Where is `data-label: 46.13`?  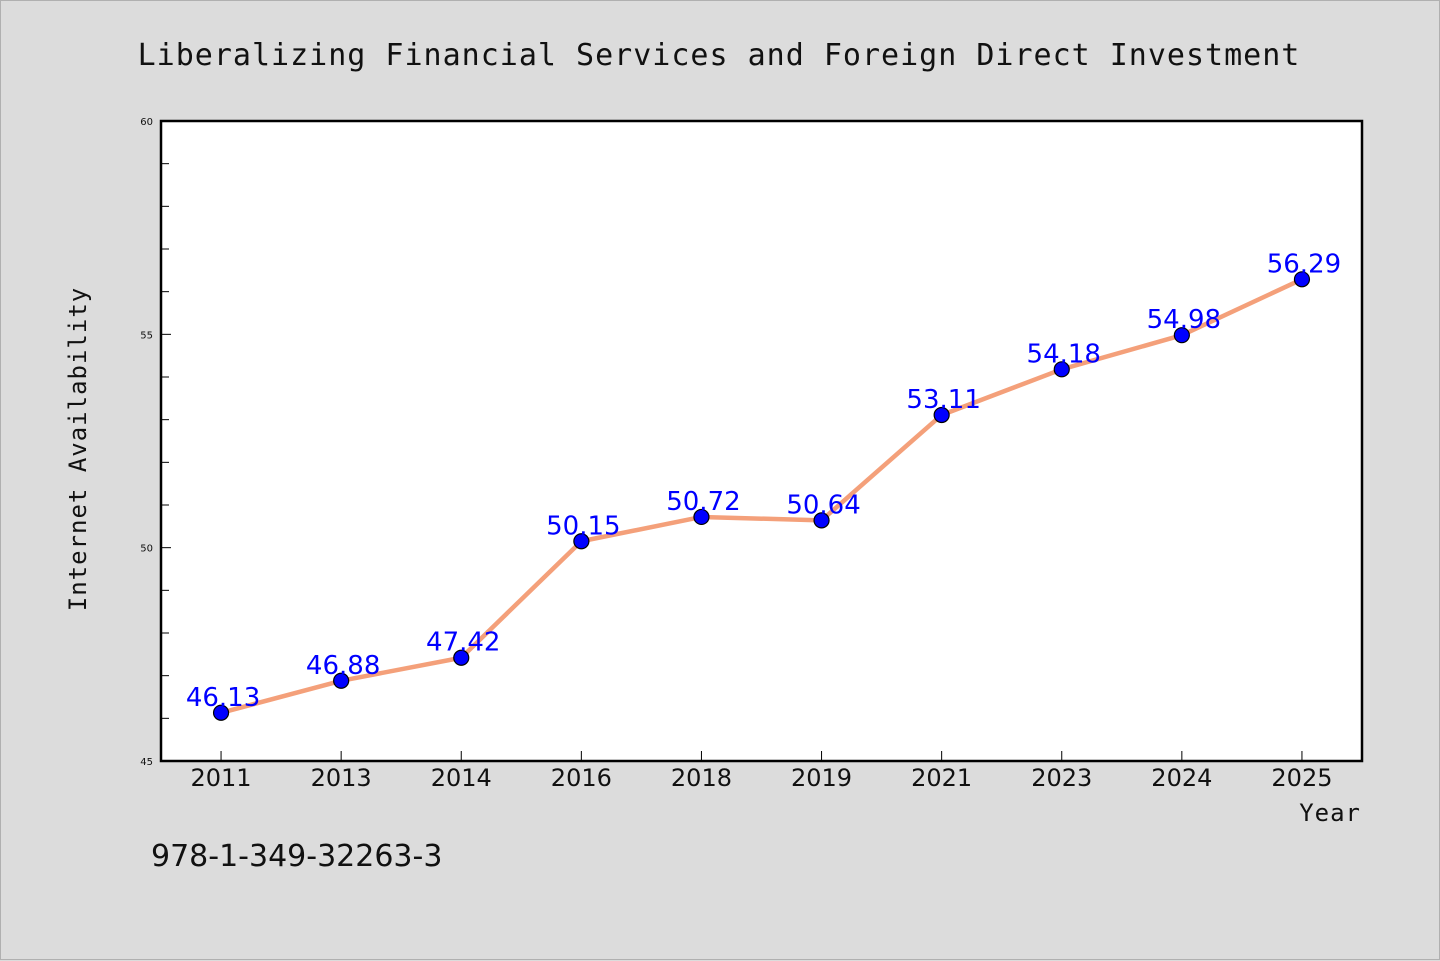 data-label: 46.13 is located at coordinates (223, 698).